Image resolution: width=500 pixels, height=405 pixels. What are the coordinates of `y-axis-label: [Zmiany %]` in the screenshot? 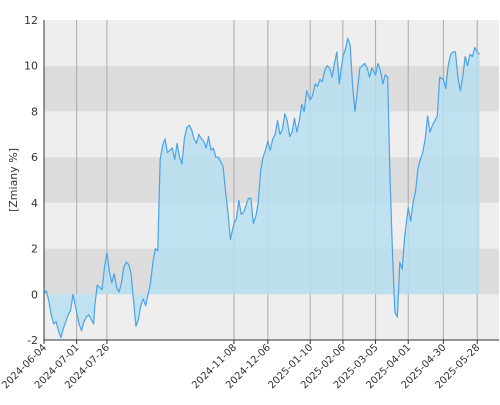 It's located at (13, 180).